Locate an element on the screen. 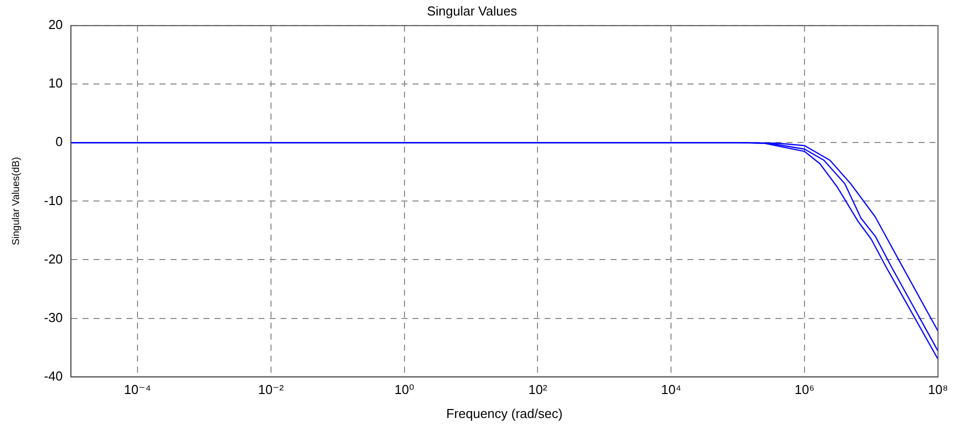 This screenshot has height=428, width=955. y-tick-label: -30 is located at coordinates (53, 317).